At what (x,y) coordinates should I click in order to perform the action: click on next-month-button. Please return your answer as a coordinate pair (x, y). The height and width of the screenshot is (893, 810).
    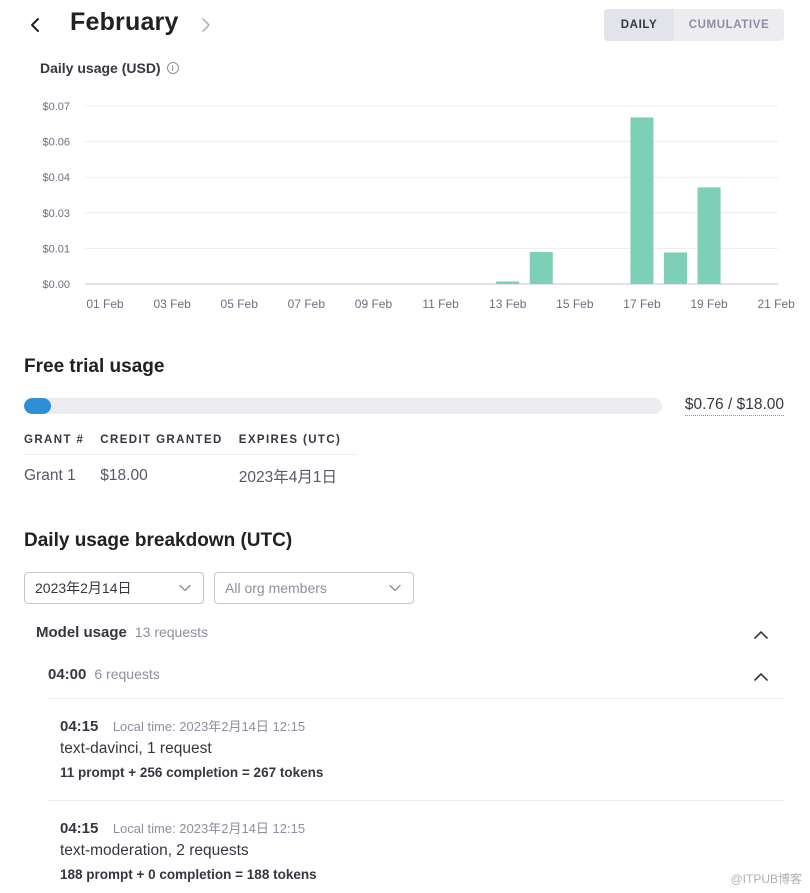
    Looking at the image, I should click on (206, 25).